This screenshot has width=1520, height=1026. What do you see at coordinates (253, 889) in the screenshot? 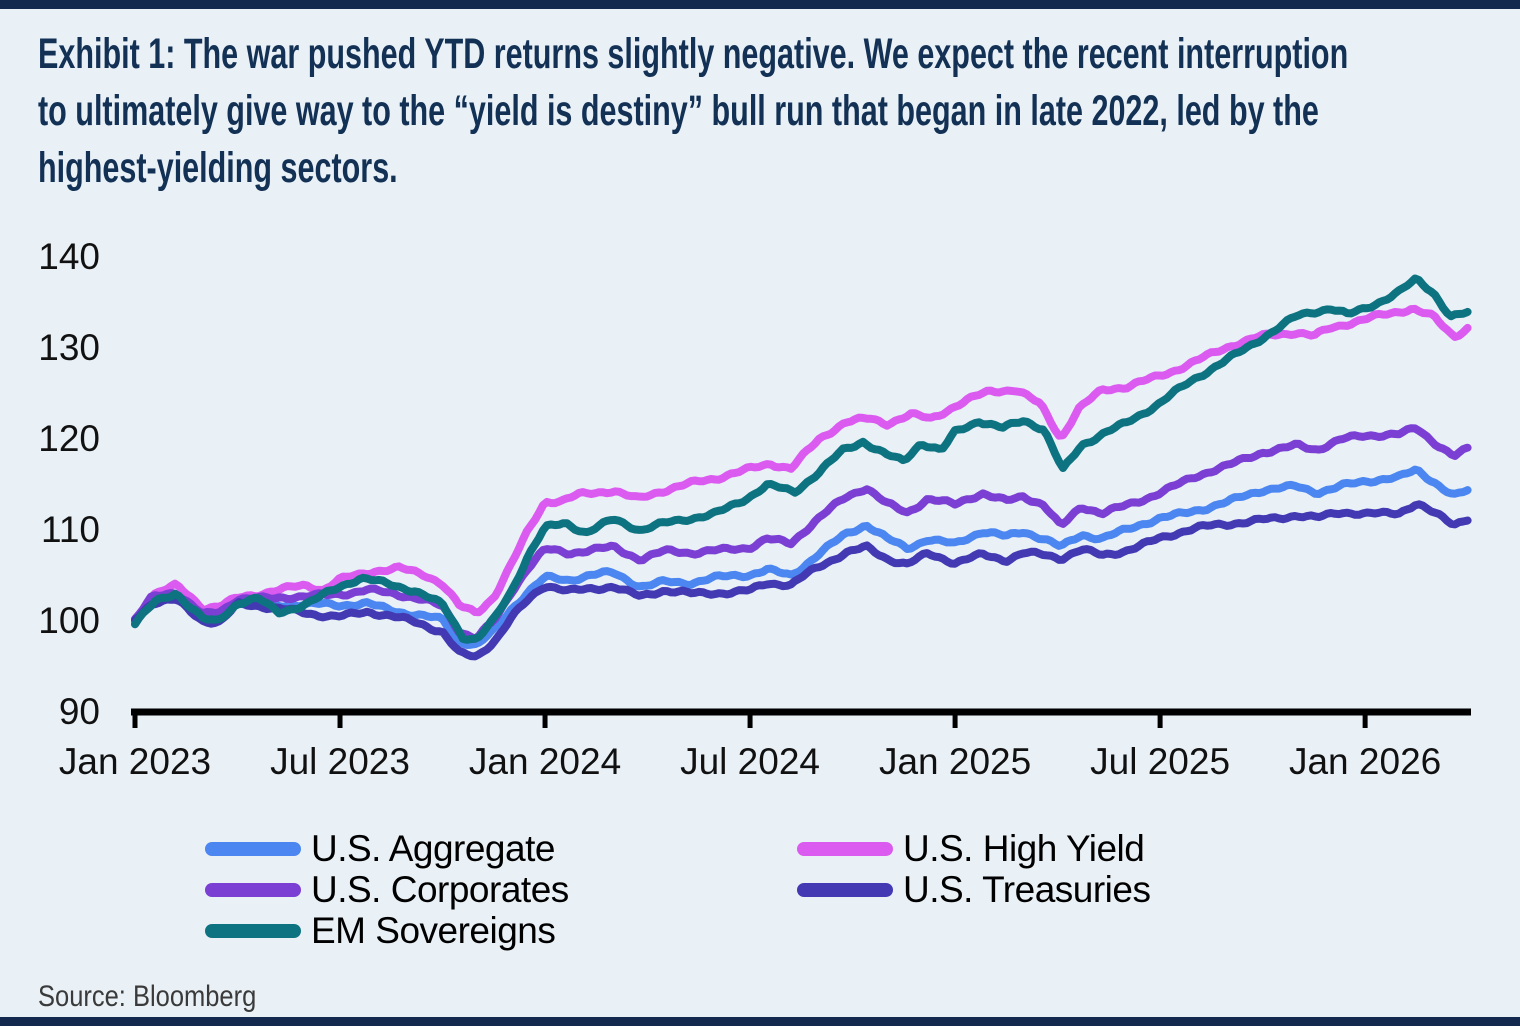
I see `legend-swatch-u-s-corporates` at bounding box center [253, 889].